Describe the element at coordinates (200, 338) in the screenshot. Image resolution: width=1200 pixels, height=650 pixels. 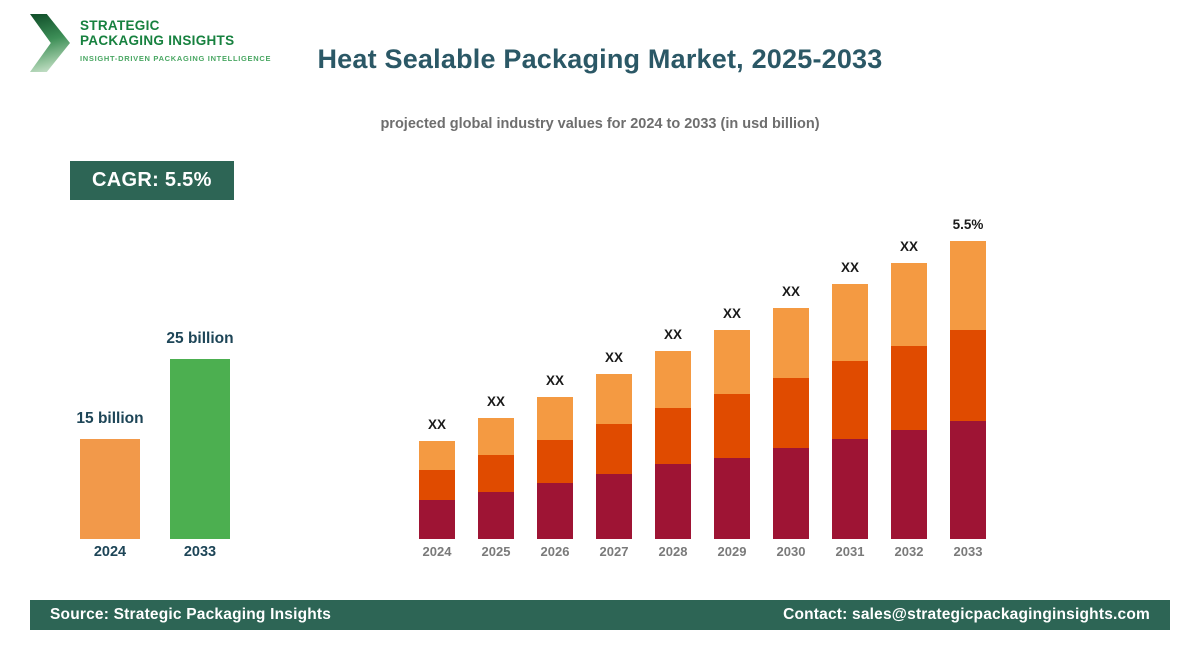
I see `bar-value-label: 25 billion` at that location.